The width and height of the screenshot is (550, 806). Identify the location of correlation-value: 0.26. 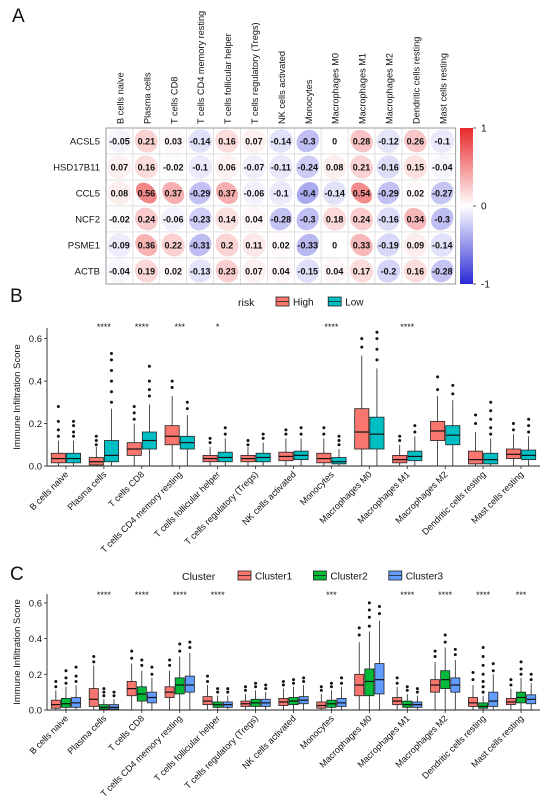
(416, 141).